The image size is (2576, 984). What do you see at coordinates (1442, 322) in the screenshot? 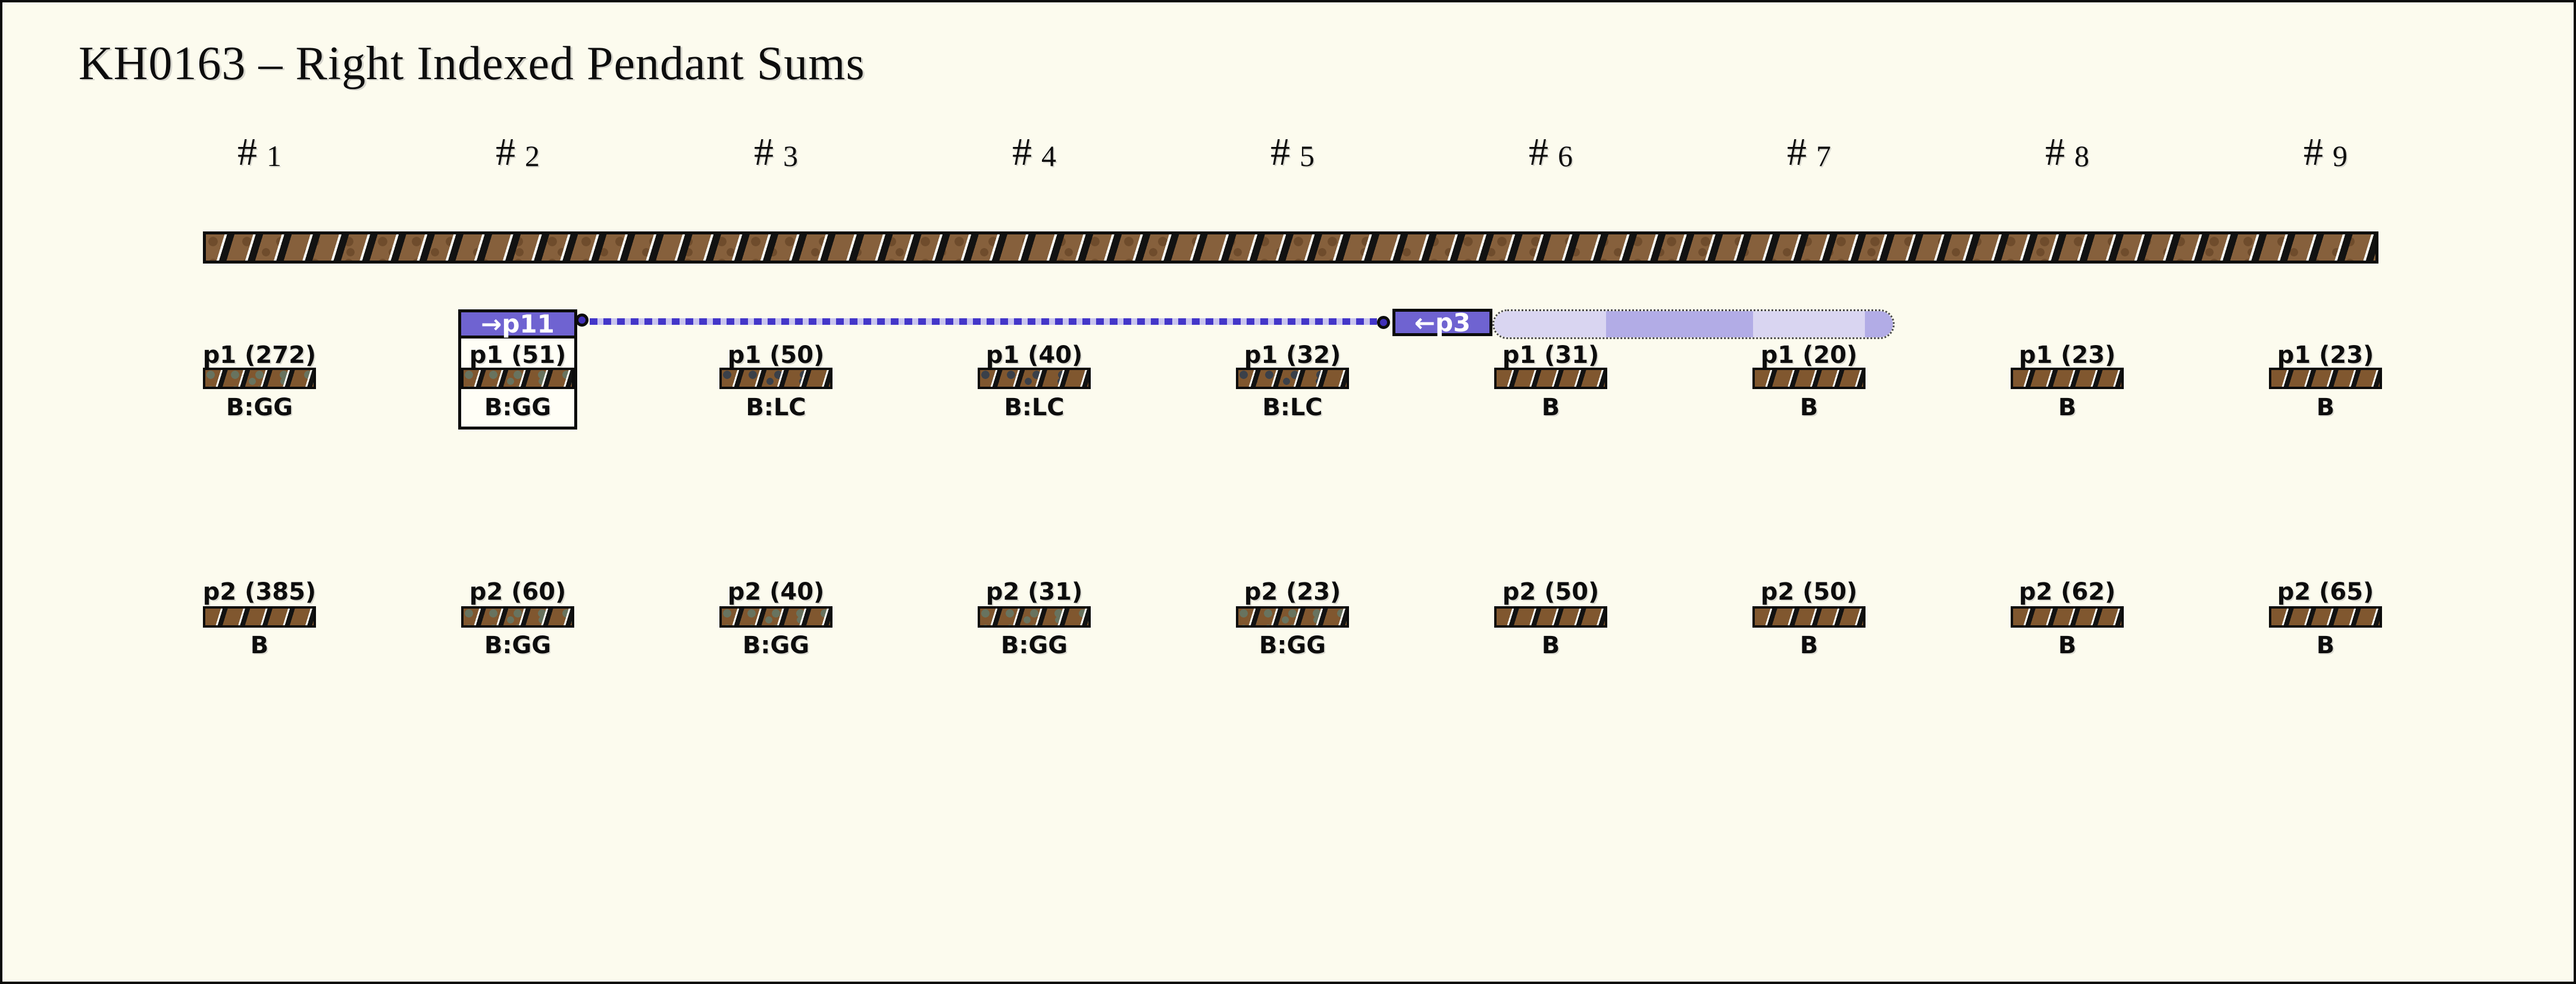
I see `target-tag: ←p3` at bounding box center [1442, 322].